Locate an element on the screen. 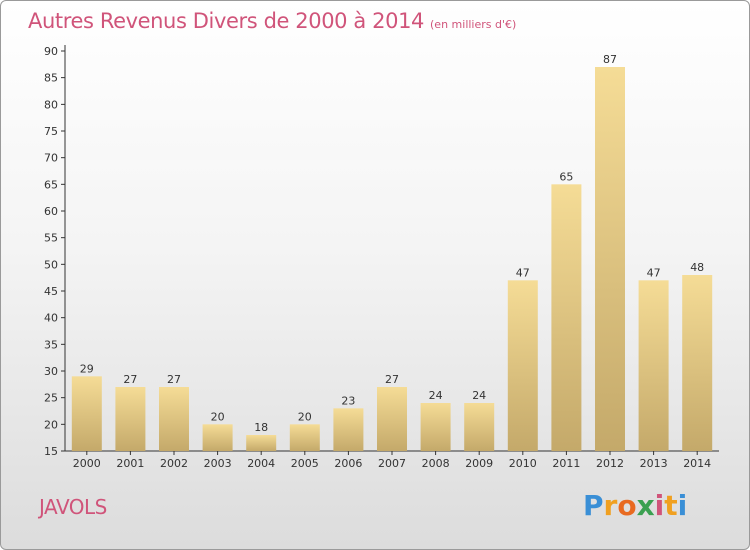 This screenshot has height=550, width=750. x-tick-label: 2007 is located at coordinates (392, 463).